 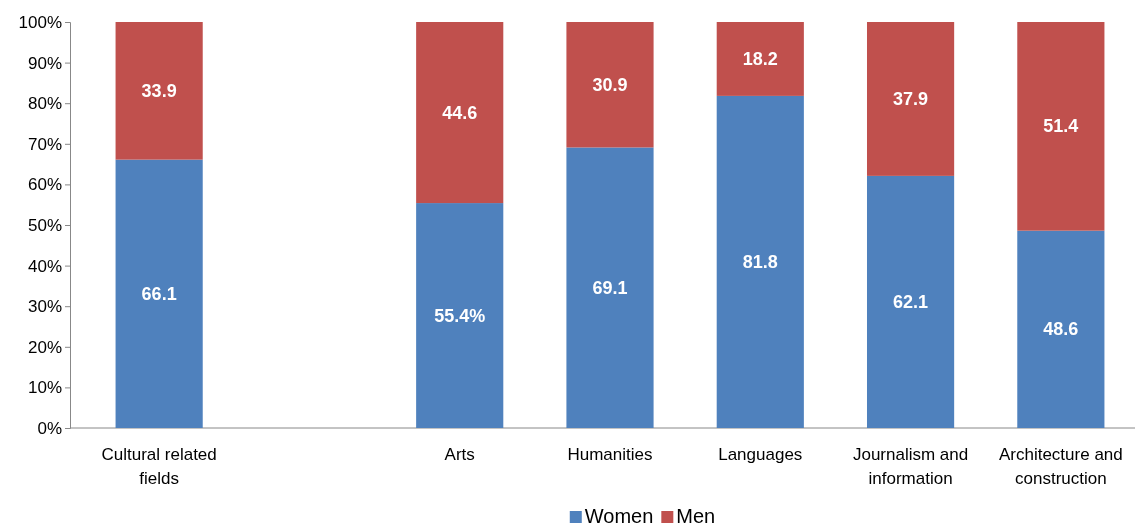 I want to click on x-tick-label: Cultural related fields, so click(x=159, y=466).